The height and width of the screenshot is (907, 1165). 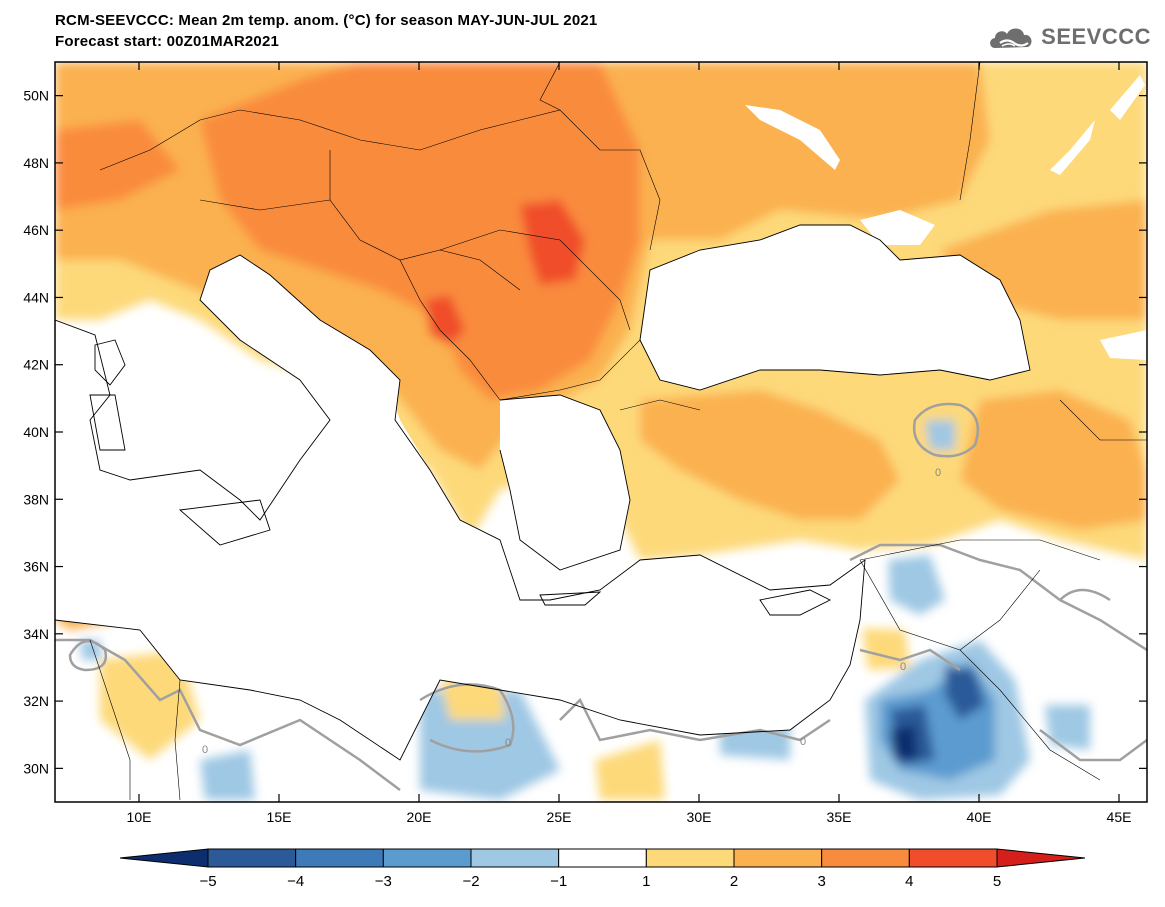 I want to click on colorbar-label: 2, so click(x=734, y=881).